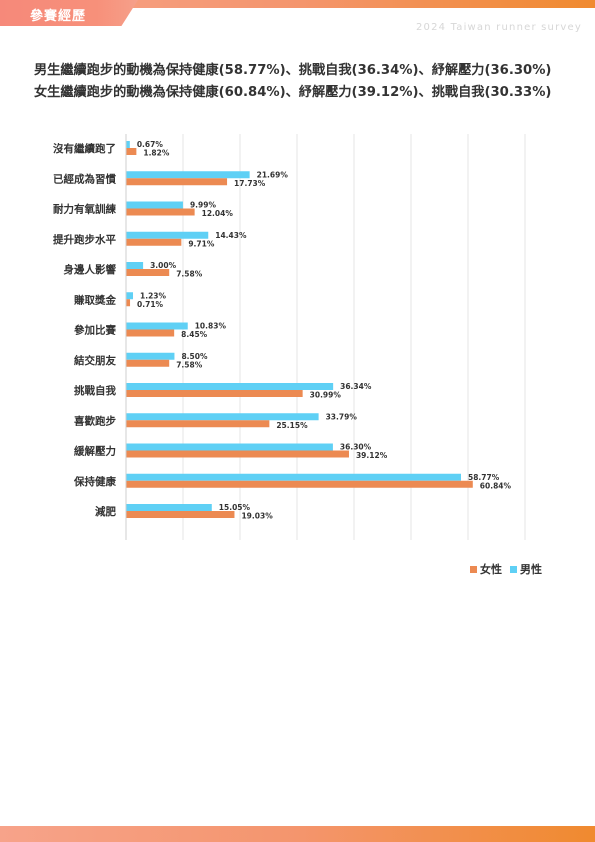  What do you see at coordinates (231, 235) in the screenshot?
I see `data-label-male: 14.43%` at bounding box center [231, 235].